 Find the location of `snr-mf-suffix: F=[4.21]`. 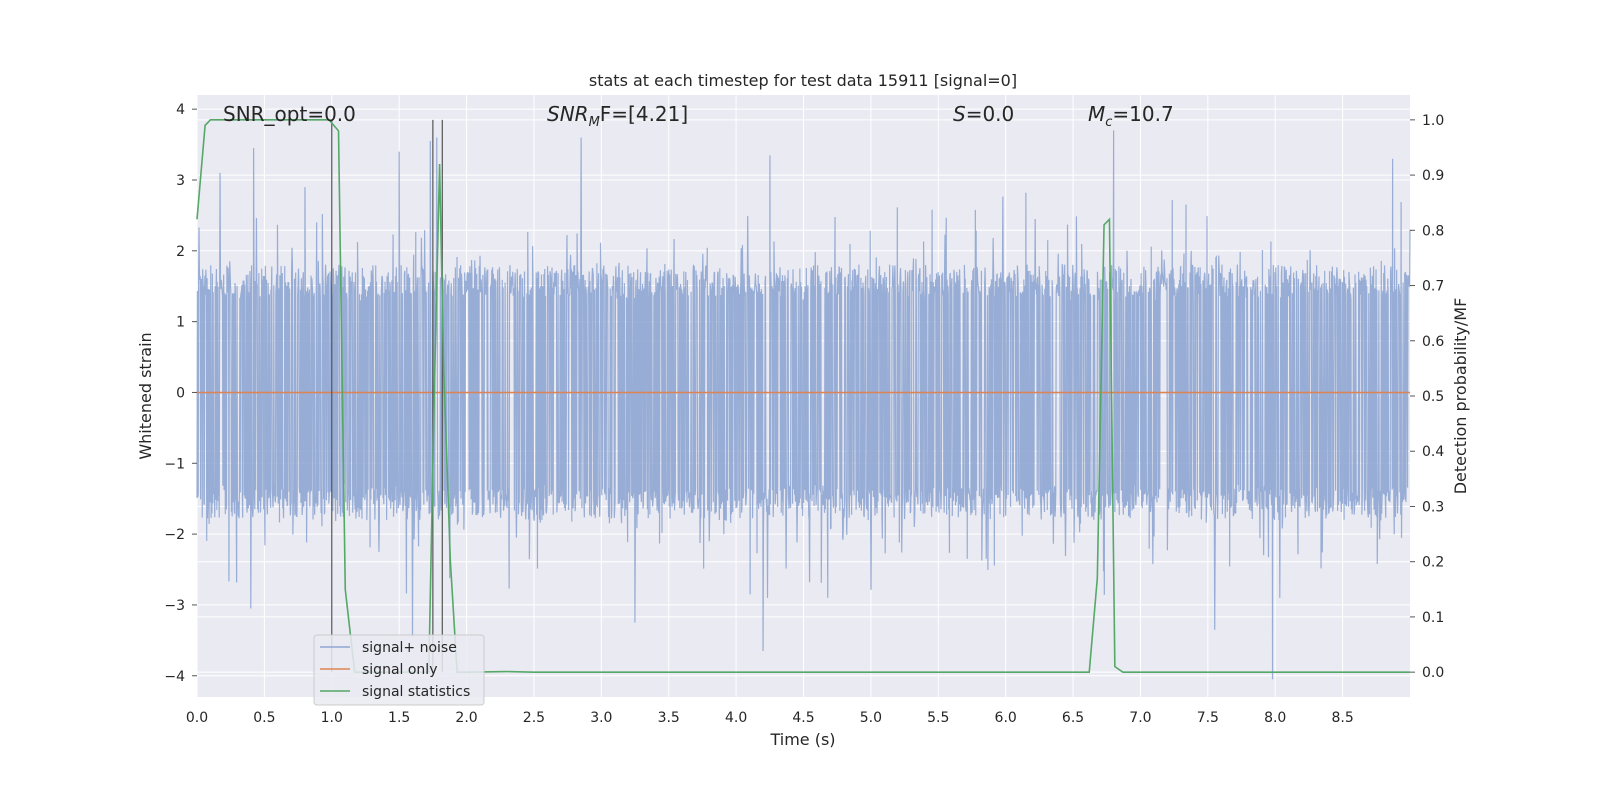

snr-mf-suffix: F=[4.21] is located at coordinates (644, 114).